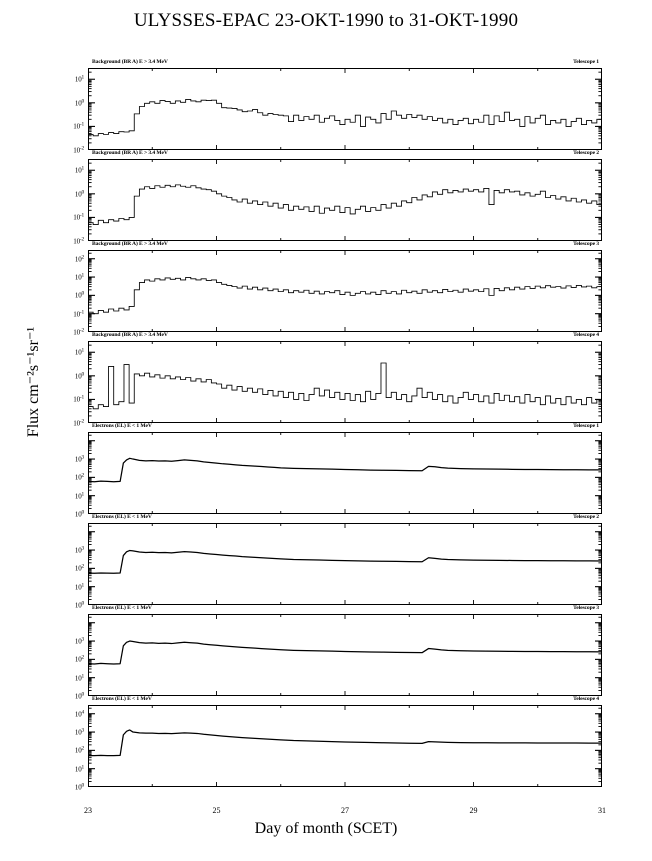  Describe the element at coordinates (33, 382) in the screenshot. I see `y-axis-label: Flux cm⁻²s⁻¹sr⁻¹` at that location.